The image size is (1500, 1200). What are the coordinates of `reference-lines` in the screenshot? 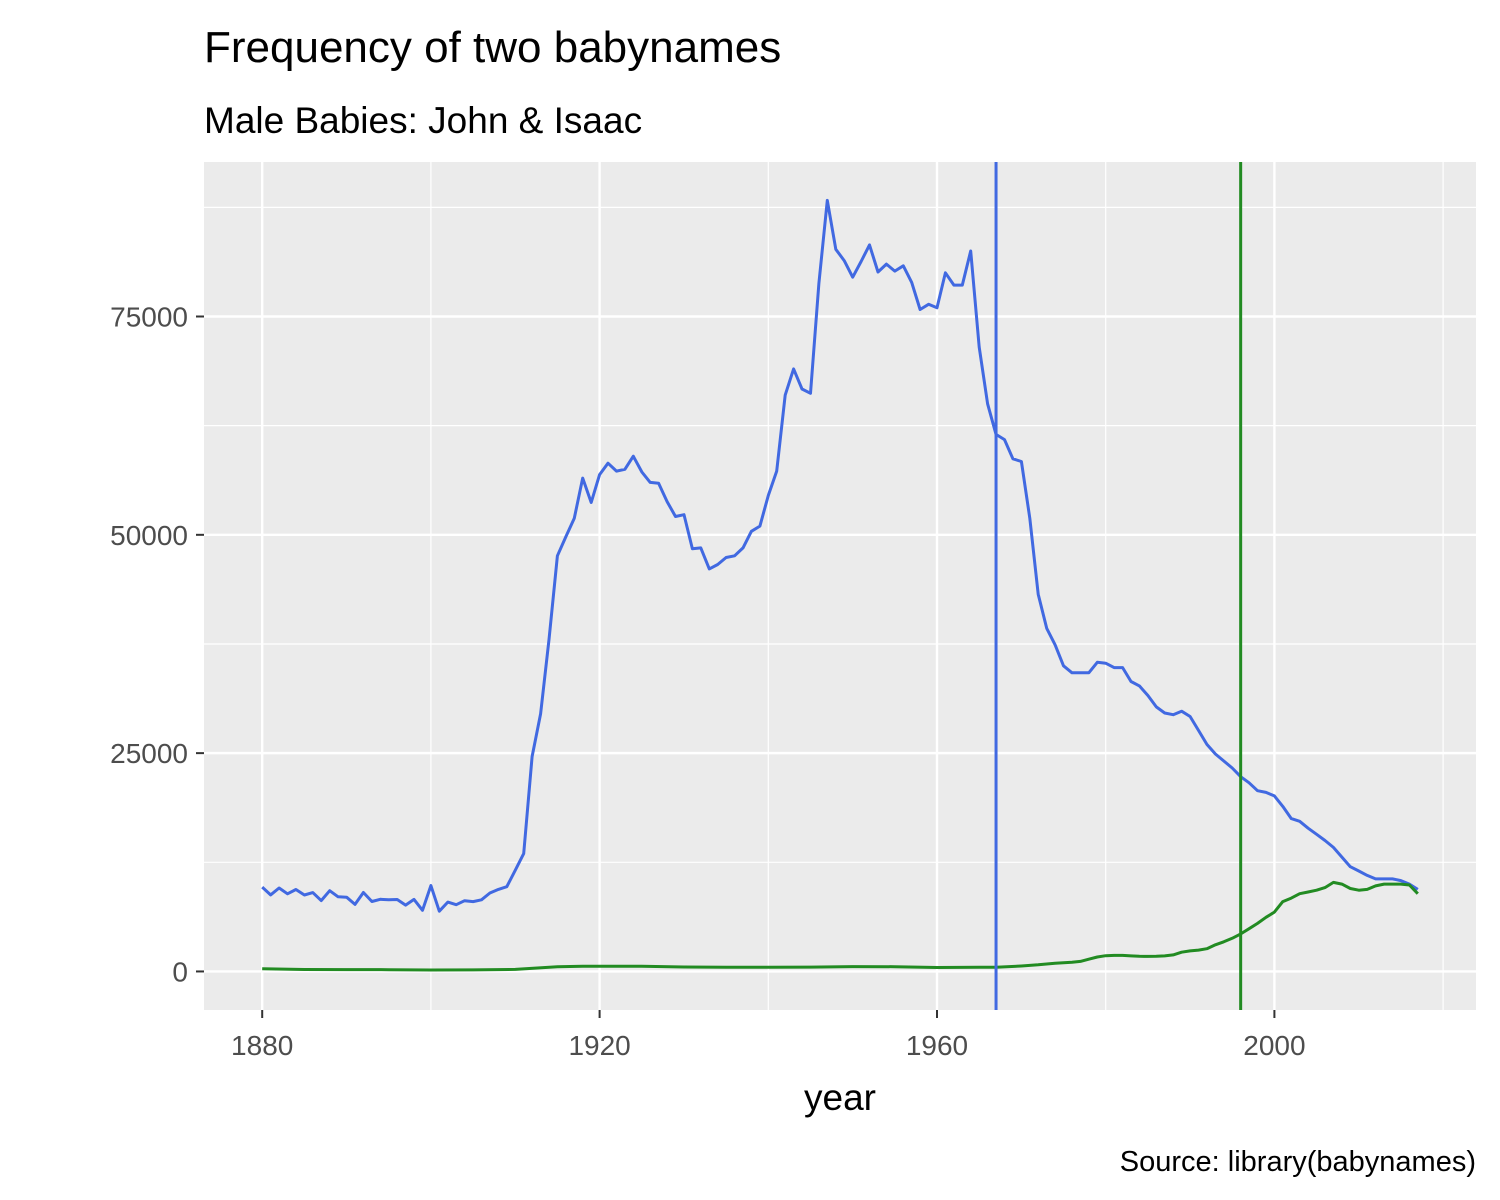 It's located at (1118, 586).